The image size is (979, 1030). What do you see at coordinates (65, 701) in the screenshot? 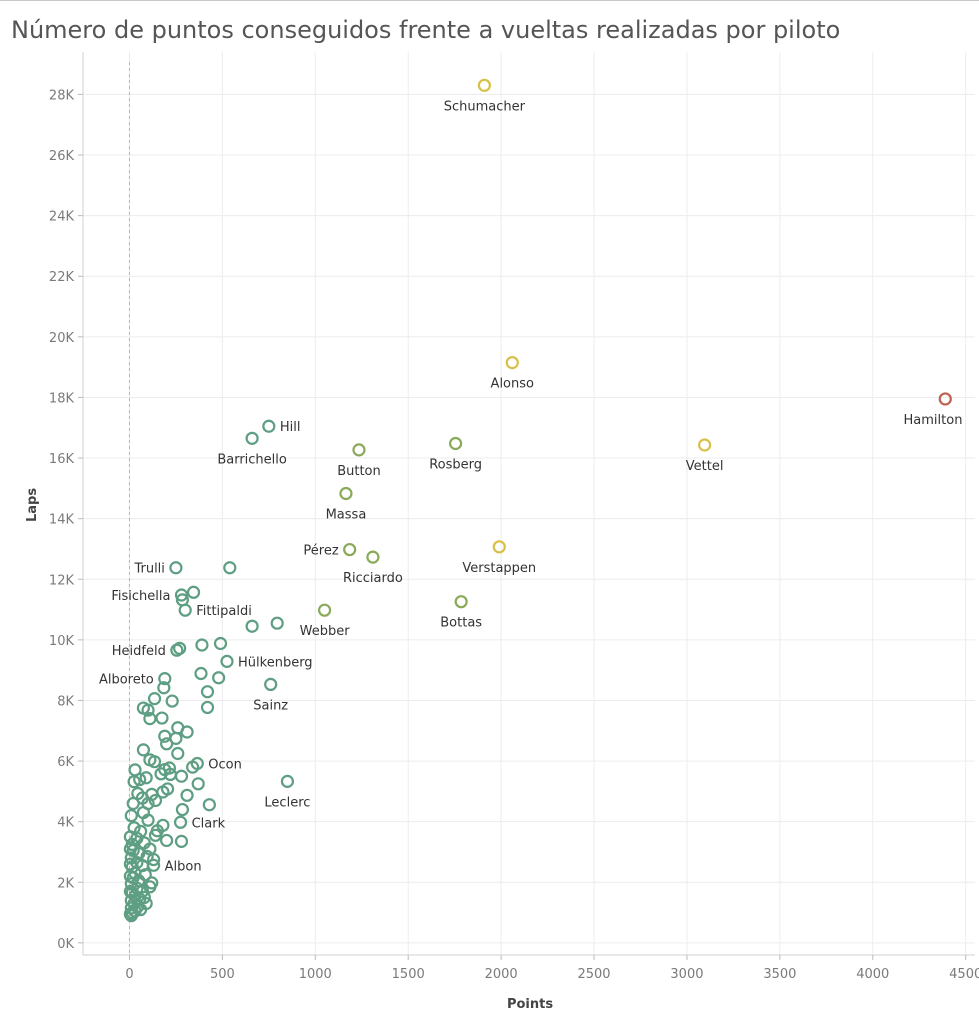
I see `y-tick-label: 8K` at bounding box center [65, 701].